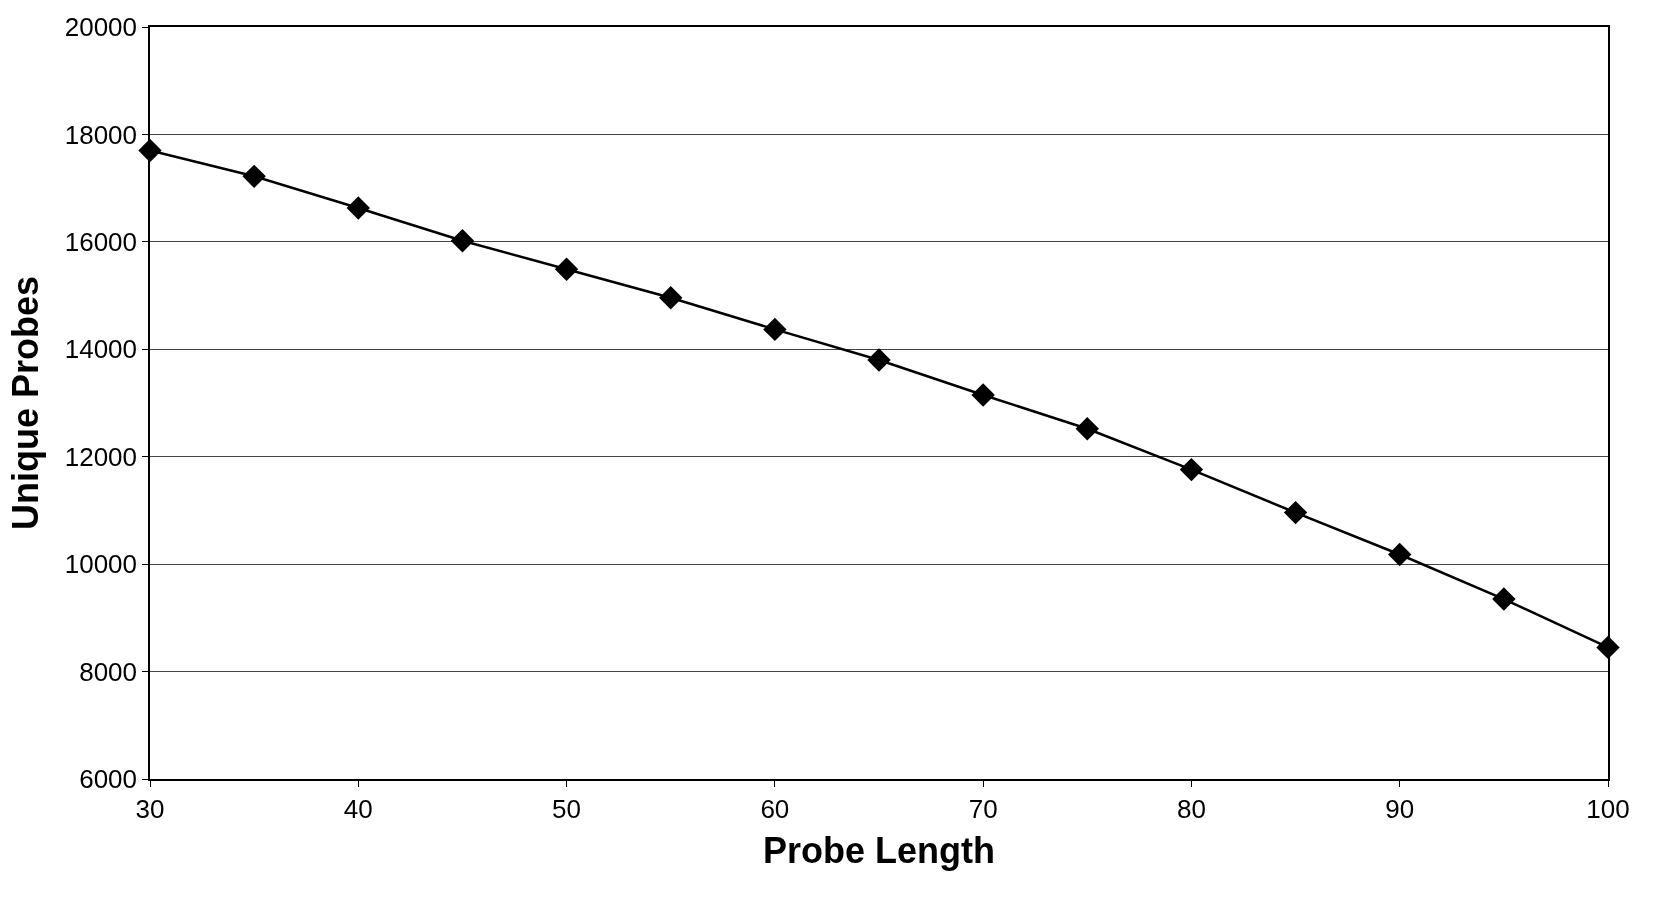 The height and width of the screenshot is (899, 1658). I want to click on x-axis-title: Probe Length, so click(879, 851).